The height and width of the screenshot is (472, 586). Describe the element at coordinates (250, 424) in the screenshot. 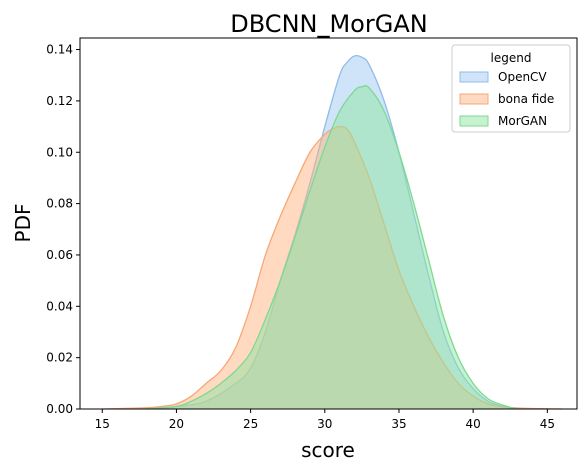

I see `x-tick-label: 25` at that location.